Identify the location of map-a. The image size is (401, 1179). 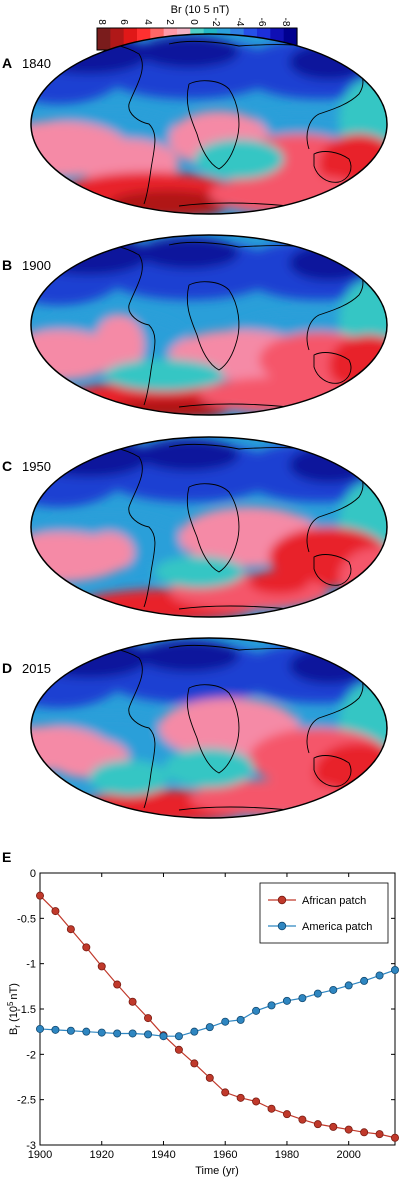
(209, 124).